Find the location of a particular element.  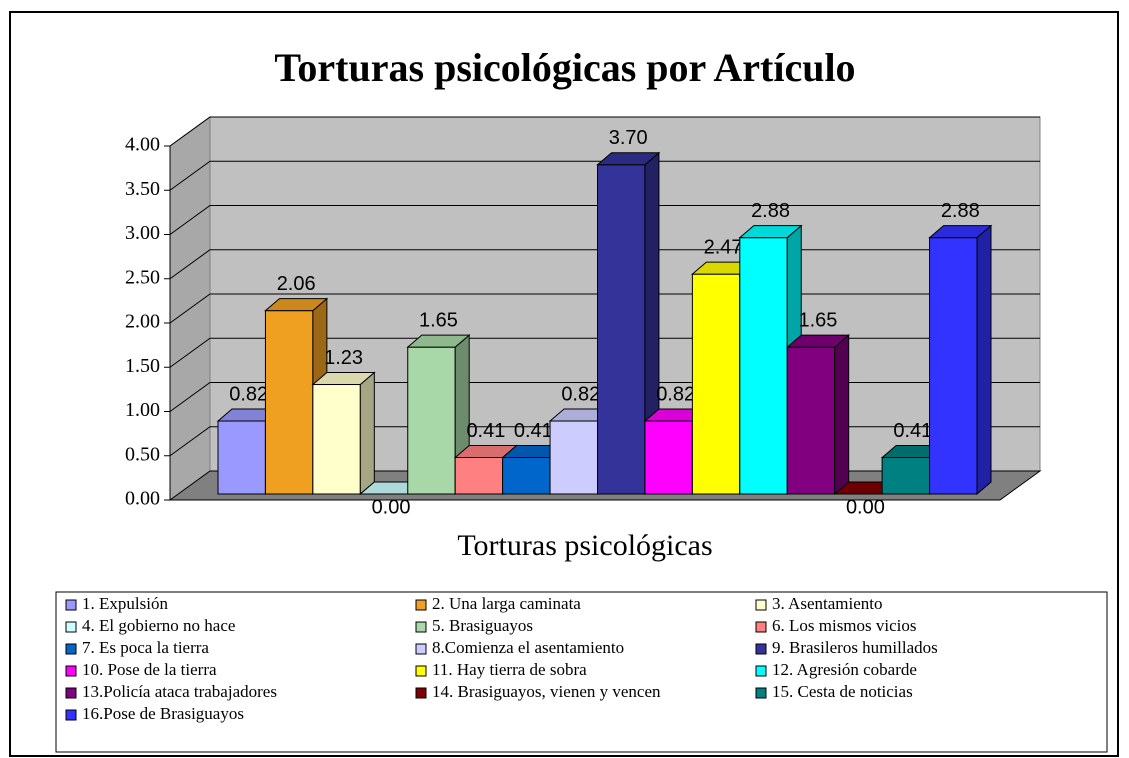

legend-label: 6. Los mismos vicios is located at coordinates (844, 625).